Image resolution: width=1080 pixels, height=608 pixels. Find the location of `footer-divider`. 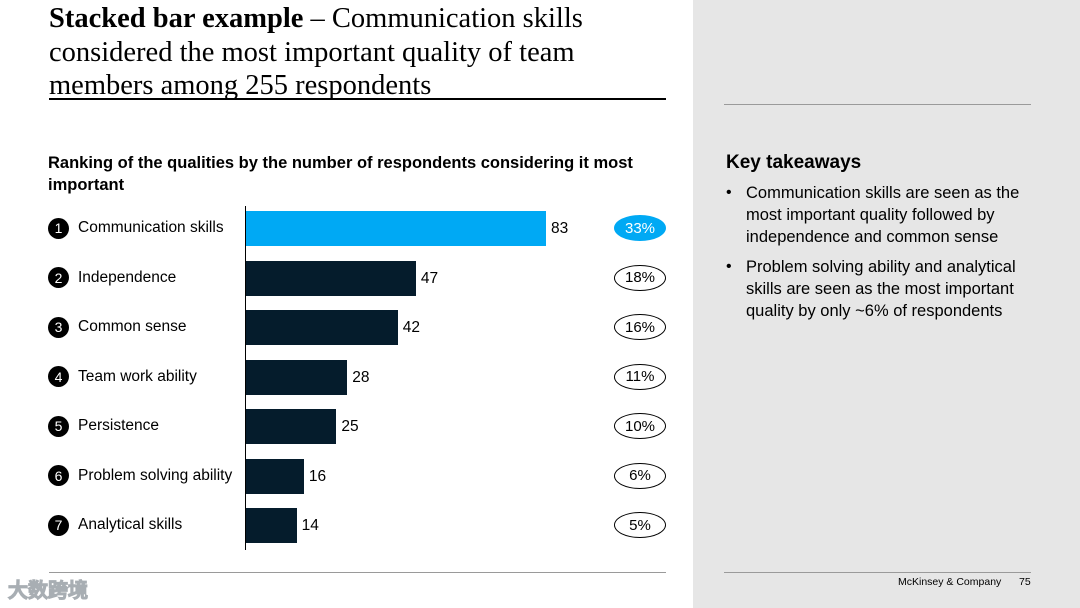

footer-divider is located at coordinates (877, 572).